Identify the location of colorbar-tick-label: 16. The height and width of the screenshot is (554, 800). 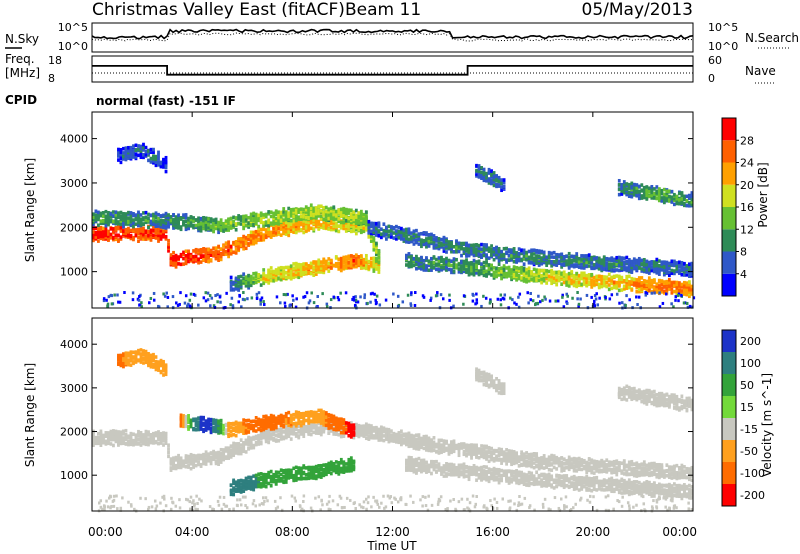
(747, 207).